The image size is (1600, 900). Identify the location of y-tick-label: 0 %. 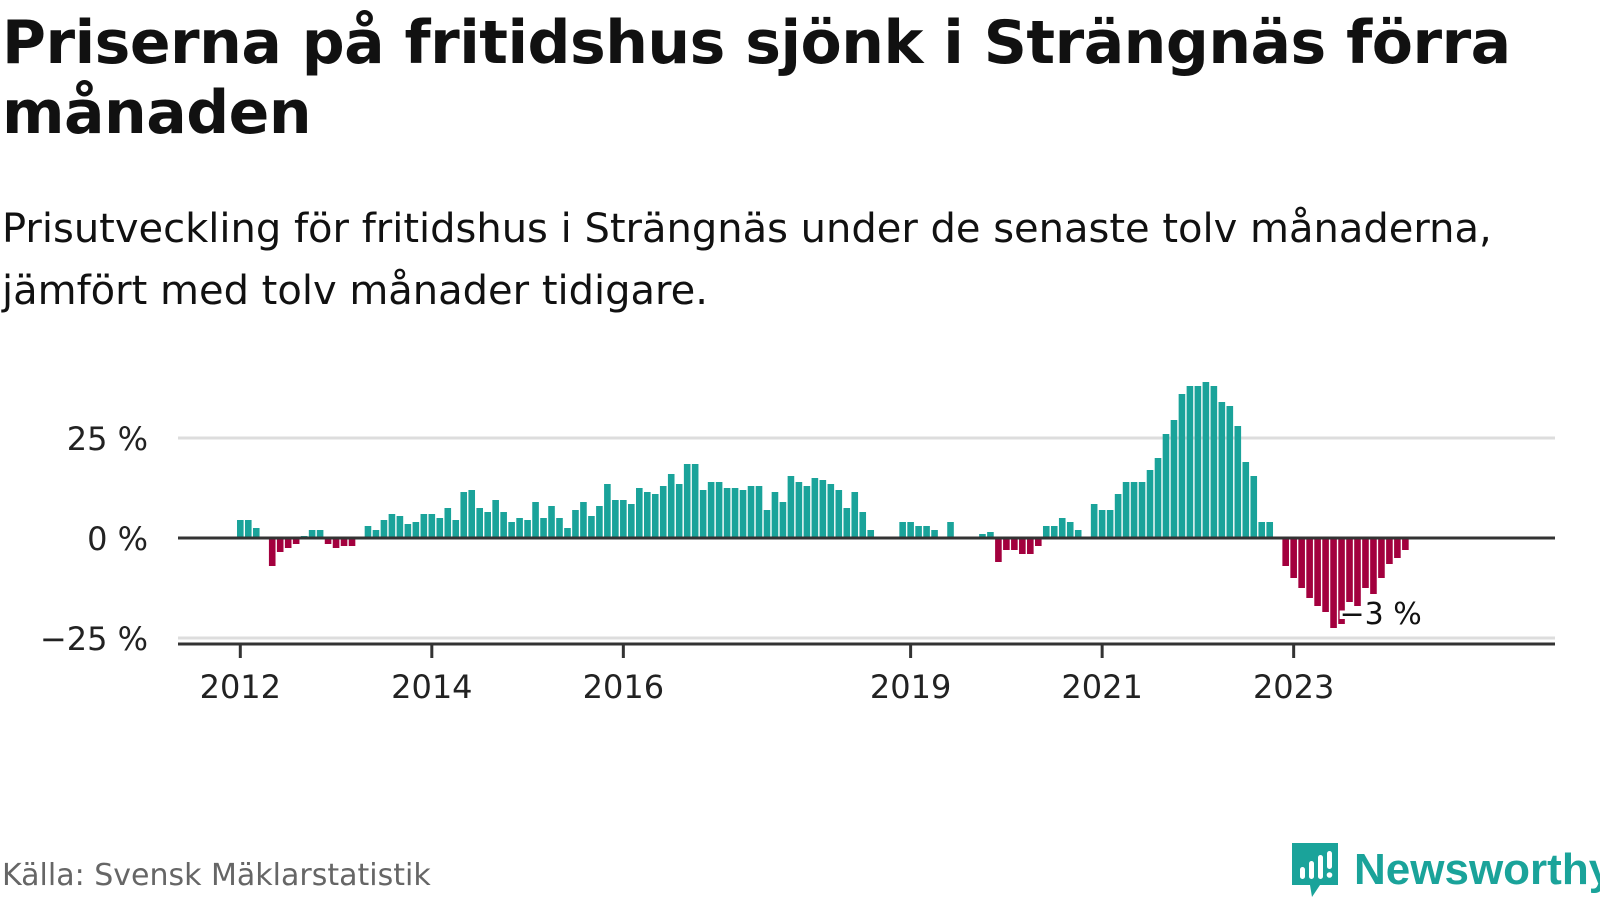
(117, 539).